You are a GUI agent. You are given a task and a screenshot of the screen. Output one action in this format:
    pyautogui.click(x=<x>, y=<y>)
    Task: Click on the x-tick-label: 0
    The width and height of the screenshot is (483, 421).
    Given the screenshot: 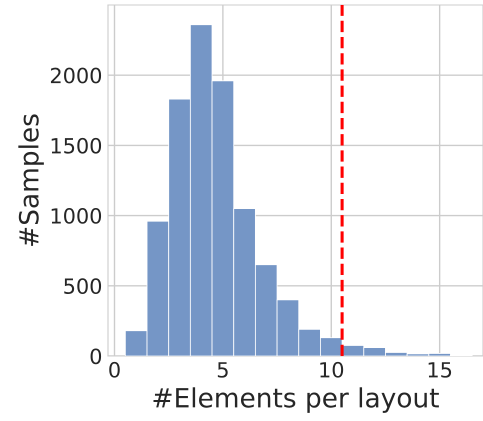 What is the action you would take?
    pyautogui.click(x=114, y=370)
    